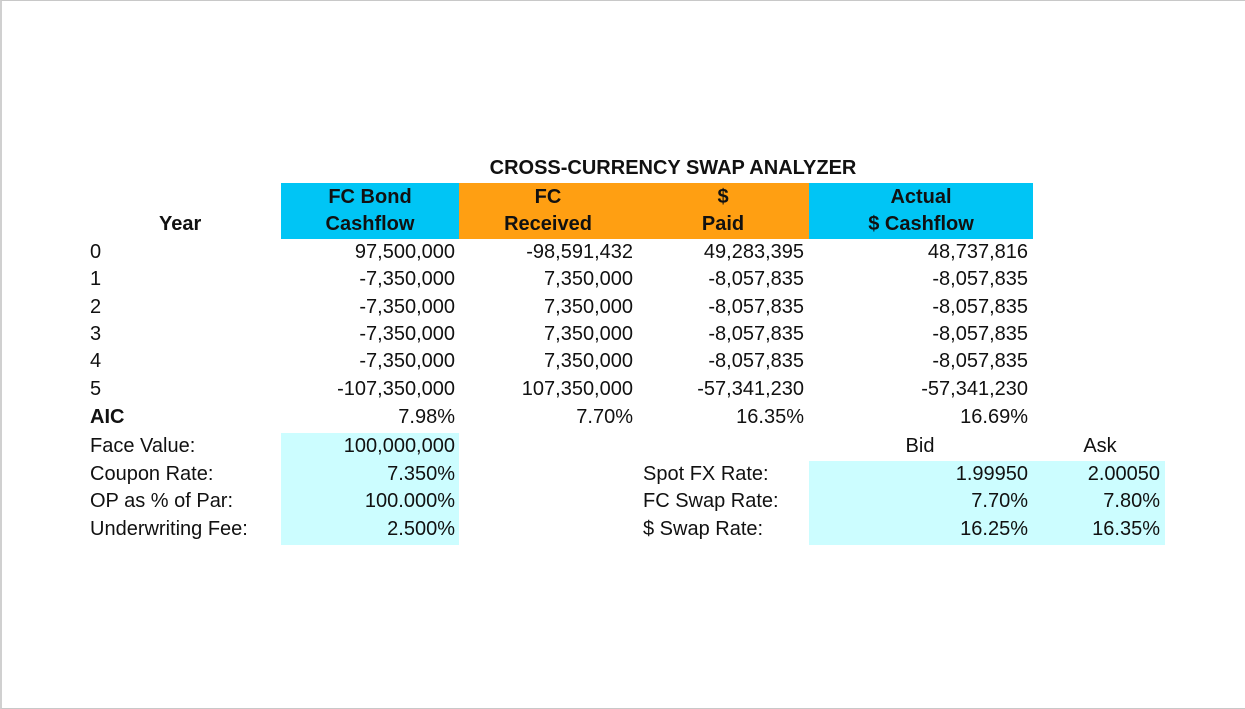 This screenshot has width=1245, height=709. I want to click on spot-fx-ask: 2.00050, so click(1123, 474).